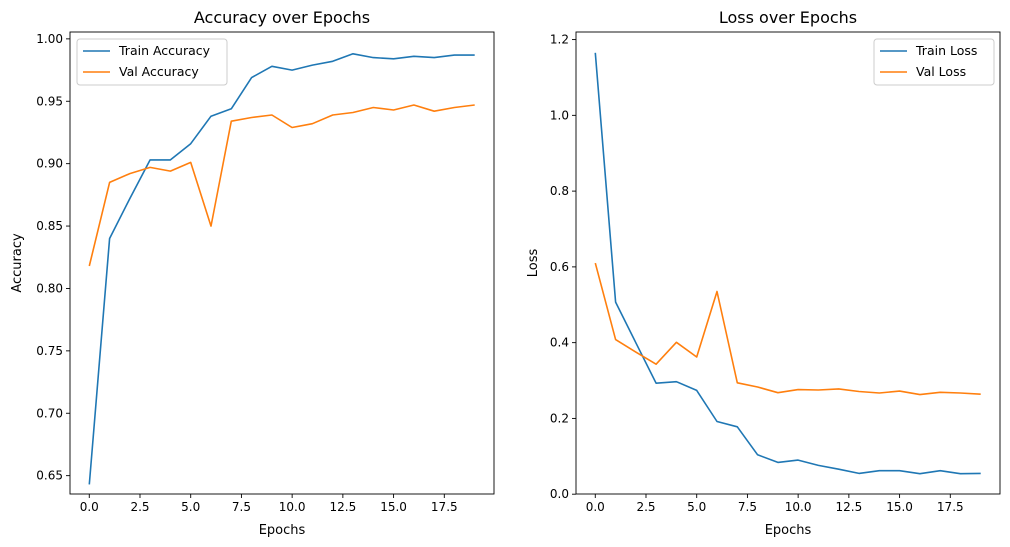 This screenshot has width=1010, height=547. Describe the element at coordinates (950, 507) in the screenshot. I see `loss-x-tick-label: 17.5` at that location.